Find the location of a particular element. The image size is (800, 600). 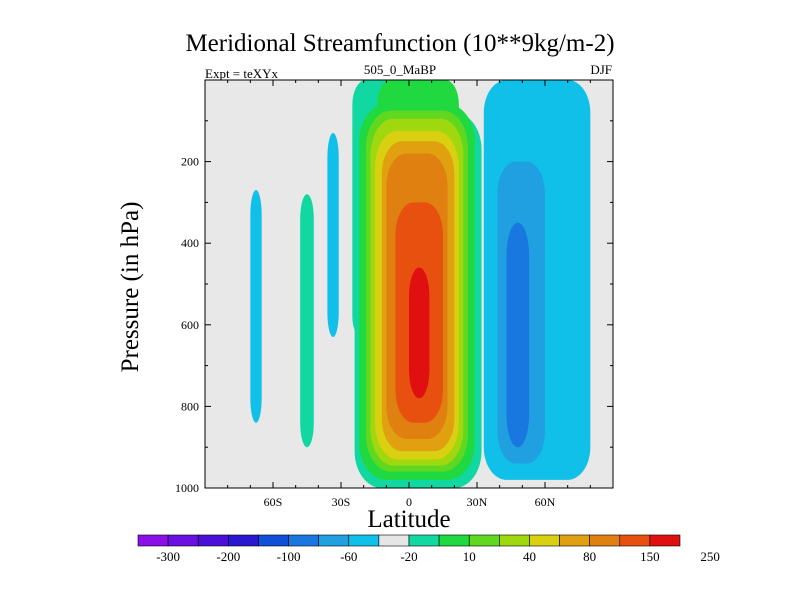

colorbar-label: 150 is located at coordinates (650, 556).